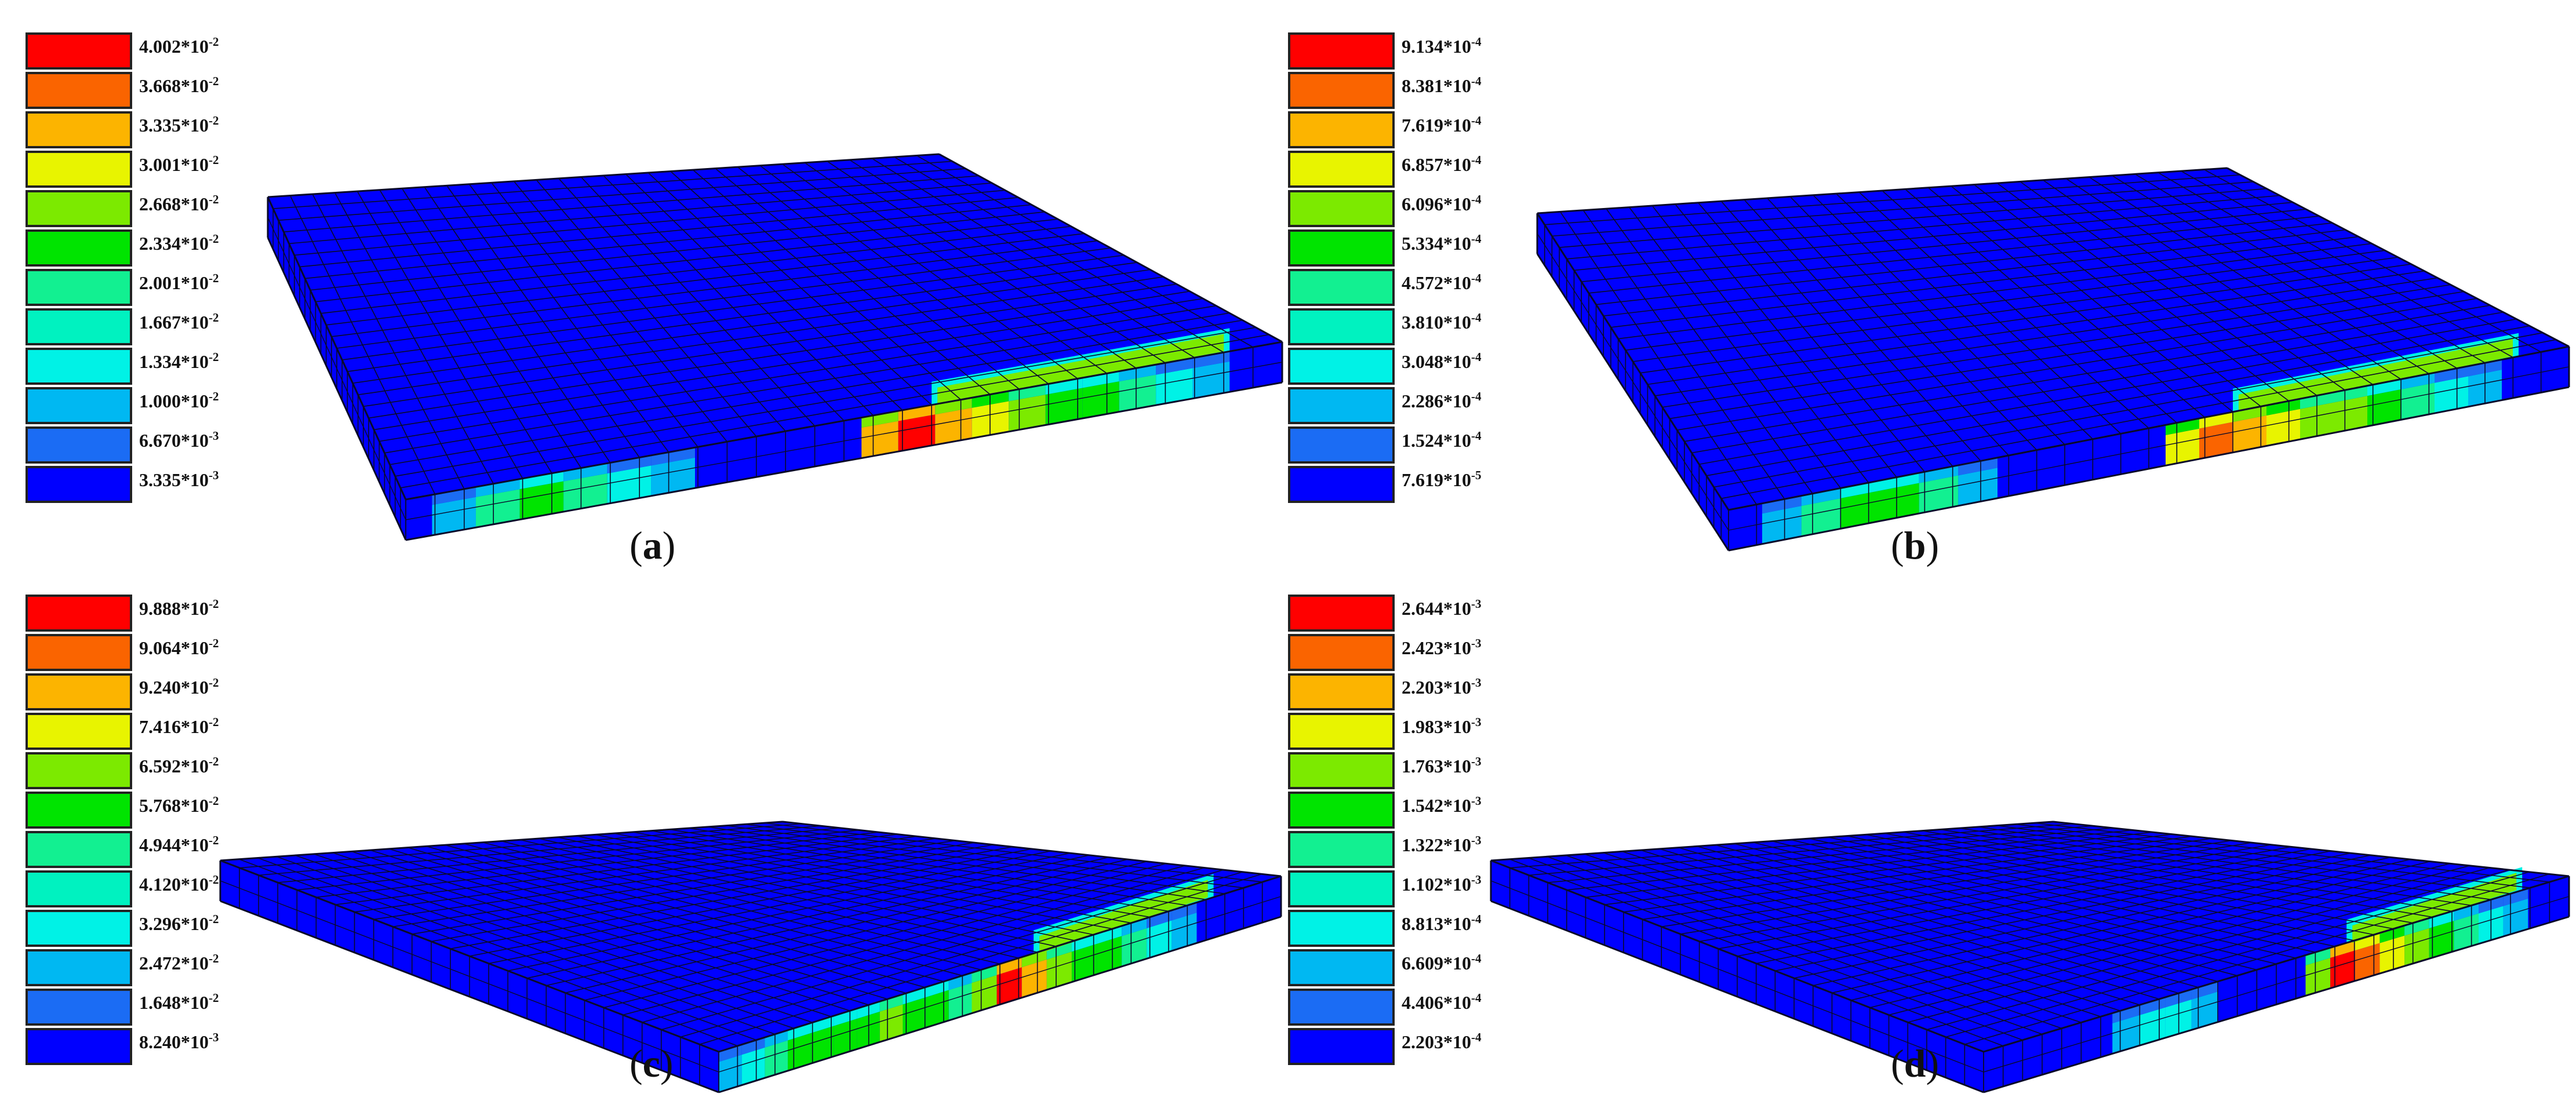 This screenshot has height=1112, width=2576. I want to click on legend-tick-label: 5.334*10-4, so click(1442, 243).